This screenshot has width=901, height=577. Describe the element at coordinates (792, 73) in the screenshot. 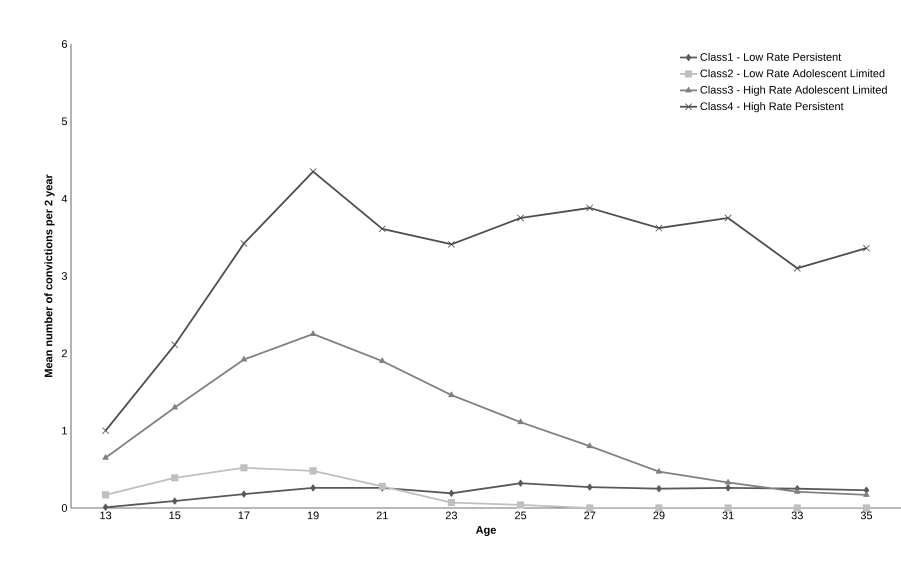

I see `legend-label: Class2 - Low Rate Adolescent Limited` at that location.